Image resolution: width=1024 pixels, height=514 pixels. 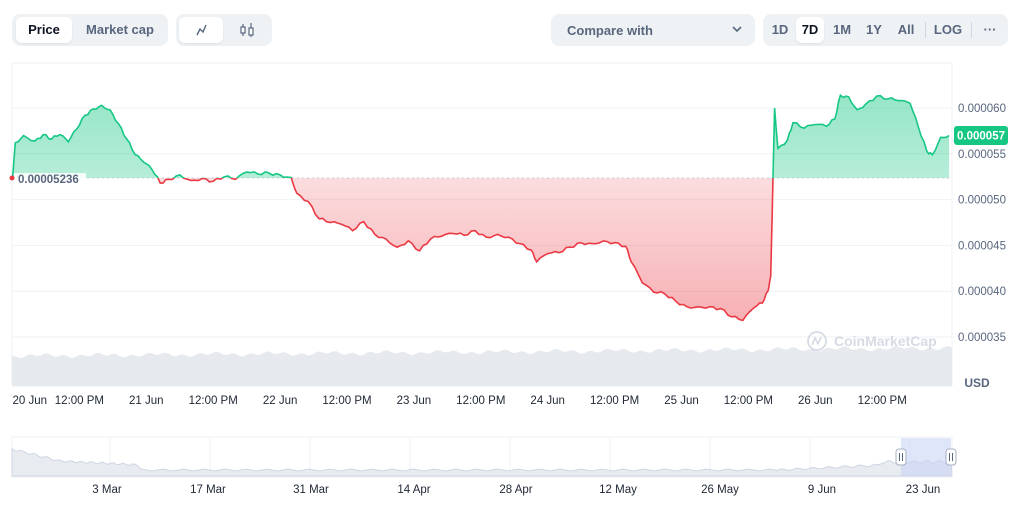 What do you see at coordinates (901, 457) in the screenshot?
I see `navigator-left-handle` at bounding box center [901, 457].